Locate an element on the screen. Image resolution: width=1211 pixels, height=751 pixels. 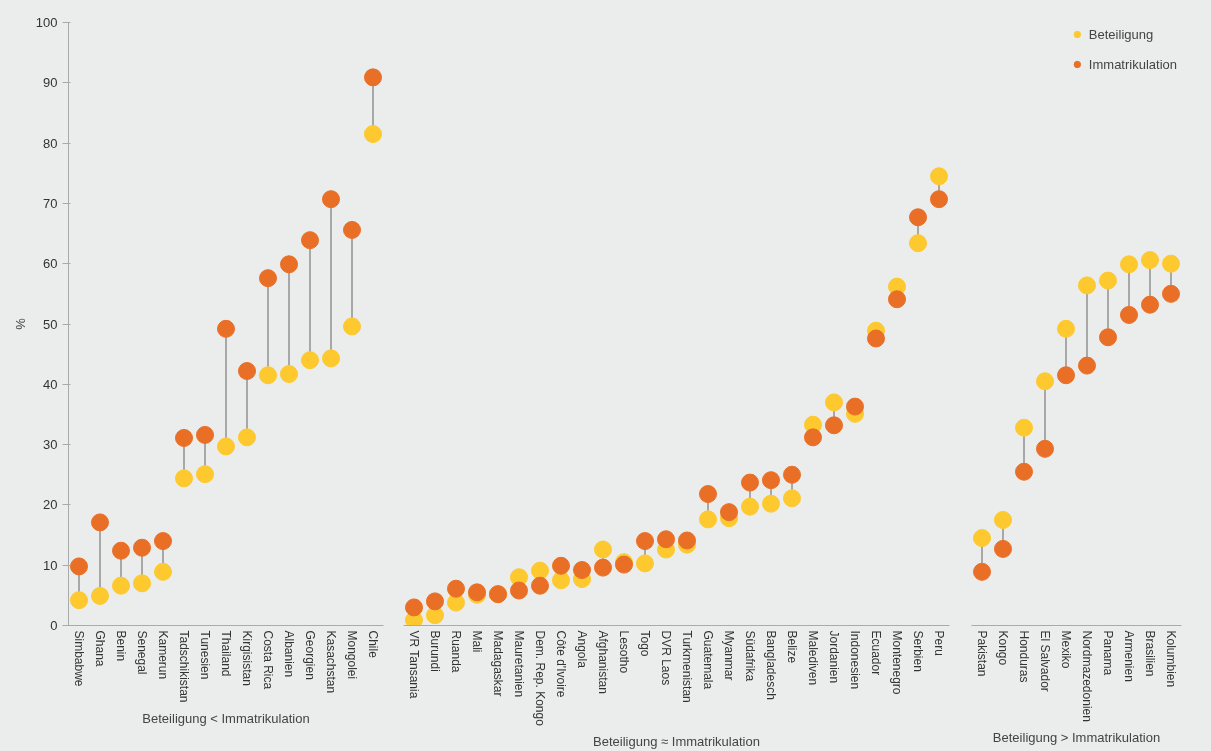
x-tick-label: Angola is located at coordinates (582, 649).